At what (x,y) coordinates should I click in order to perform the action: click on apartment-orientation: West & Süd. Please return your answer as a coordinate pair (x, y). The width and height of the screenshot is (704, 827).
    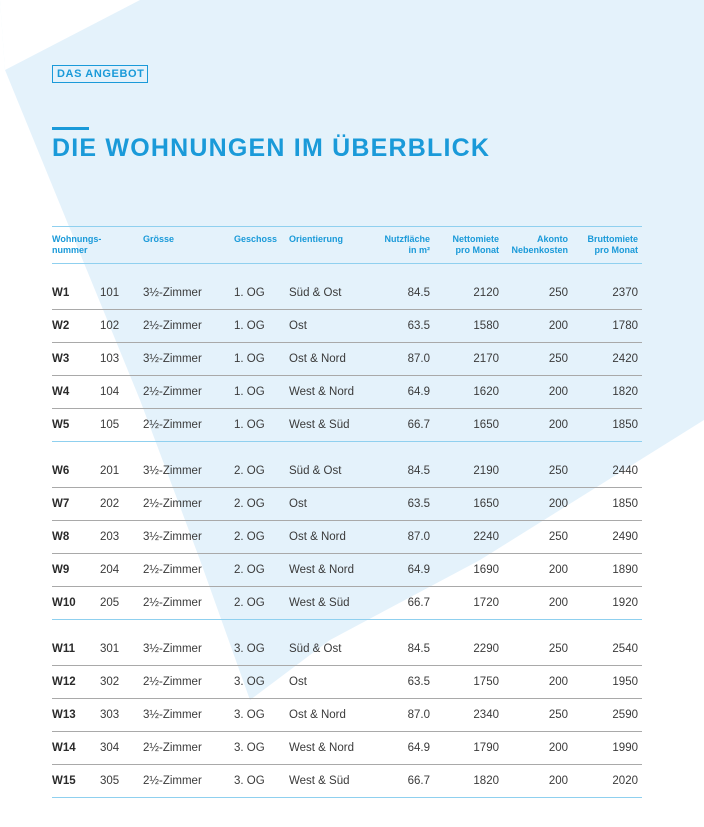
    Looking at the image, I should click on (319, 781).